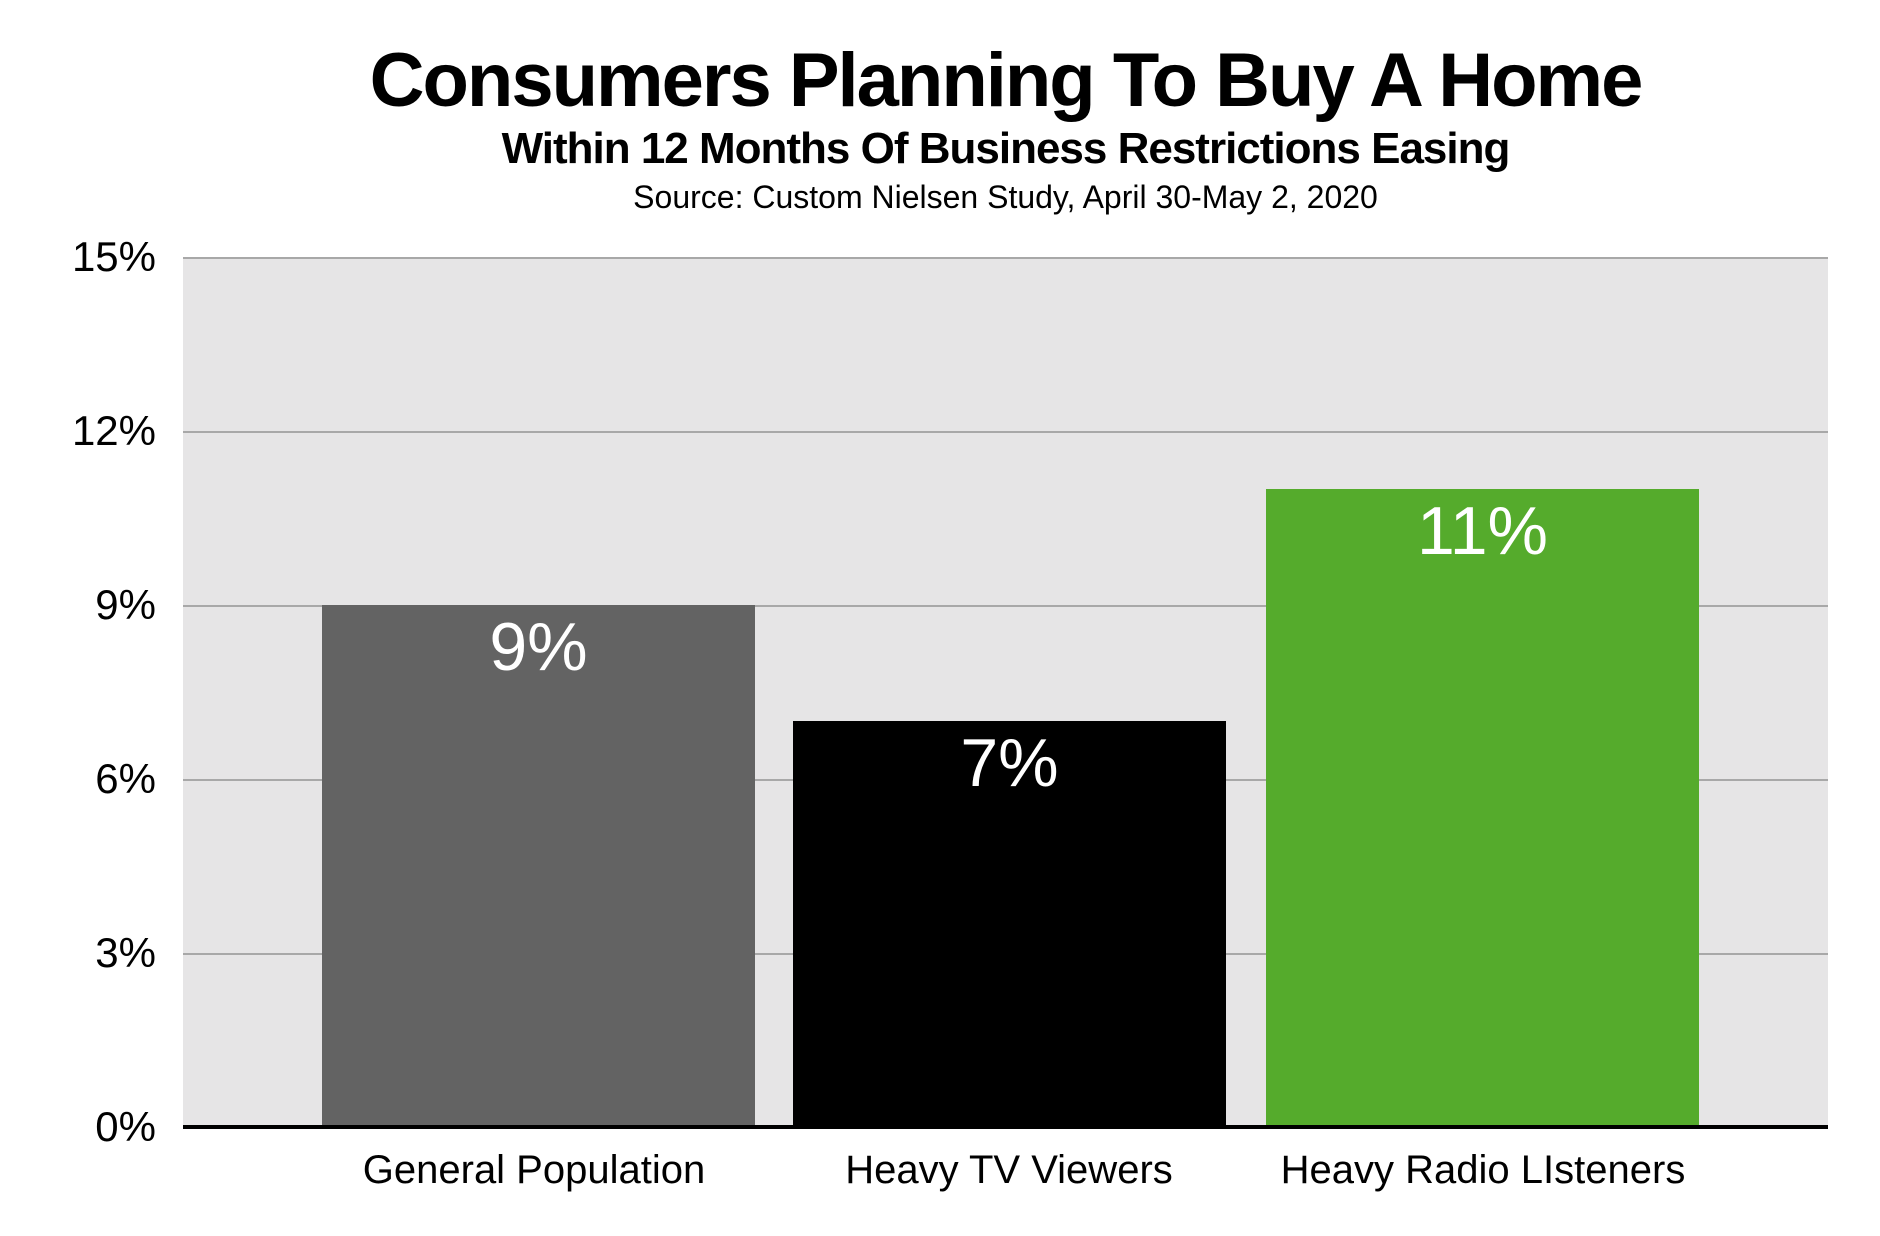 The width and height of the screenshot is (1880, 1236). What do you see at coordinates (125, 604) in the screenshot?
I see `y-tick-label: 9%` at bounding box center [125, 604].